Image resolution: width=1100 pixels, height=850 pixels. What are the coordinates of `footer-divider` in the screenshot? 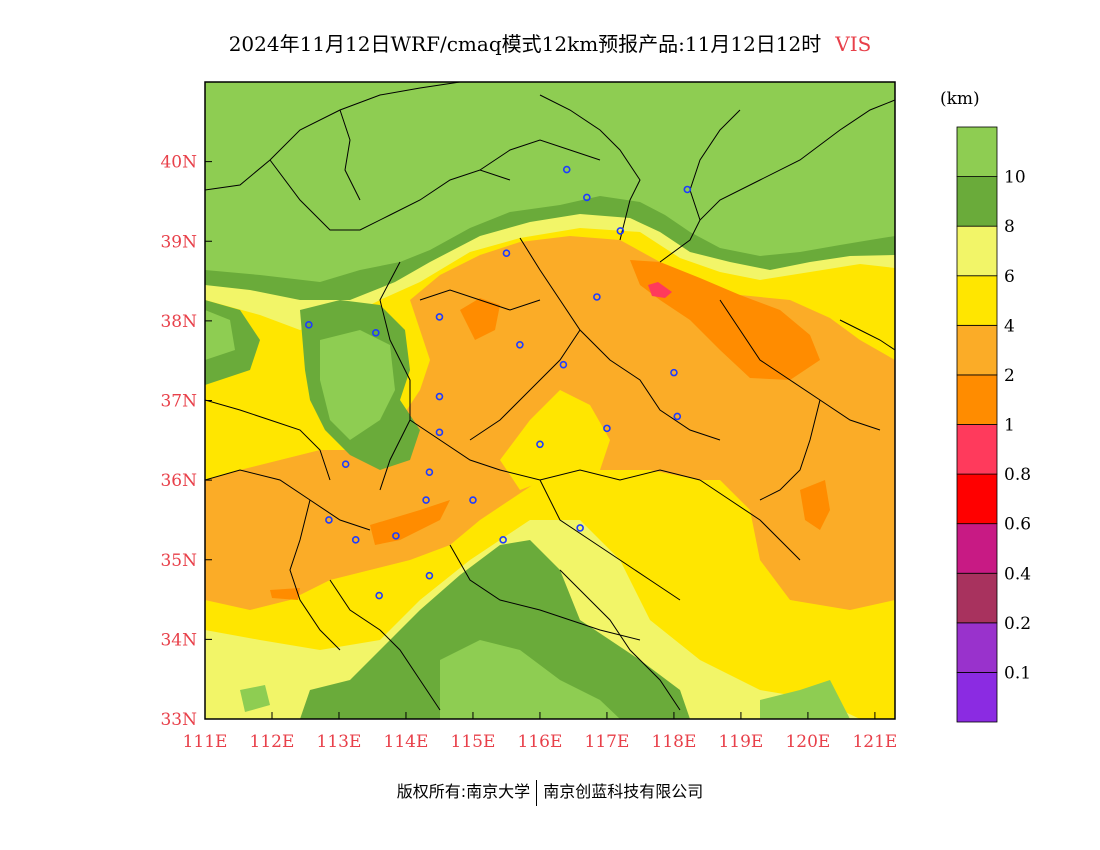 It's located at (537, 792).